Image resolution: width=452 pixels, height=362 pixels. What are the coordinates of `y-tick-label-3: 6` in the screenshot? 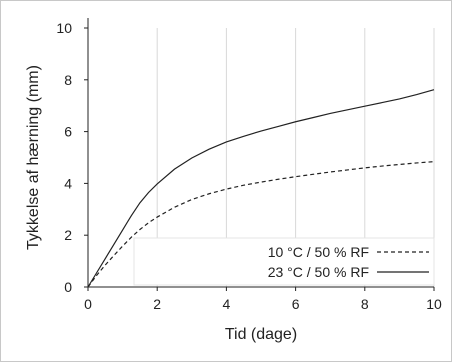 It's located at (68, 132).